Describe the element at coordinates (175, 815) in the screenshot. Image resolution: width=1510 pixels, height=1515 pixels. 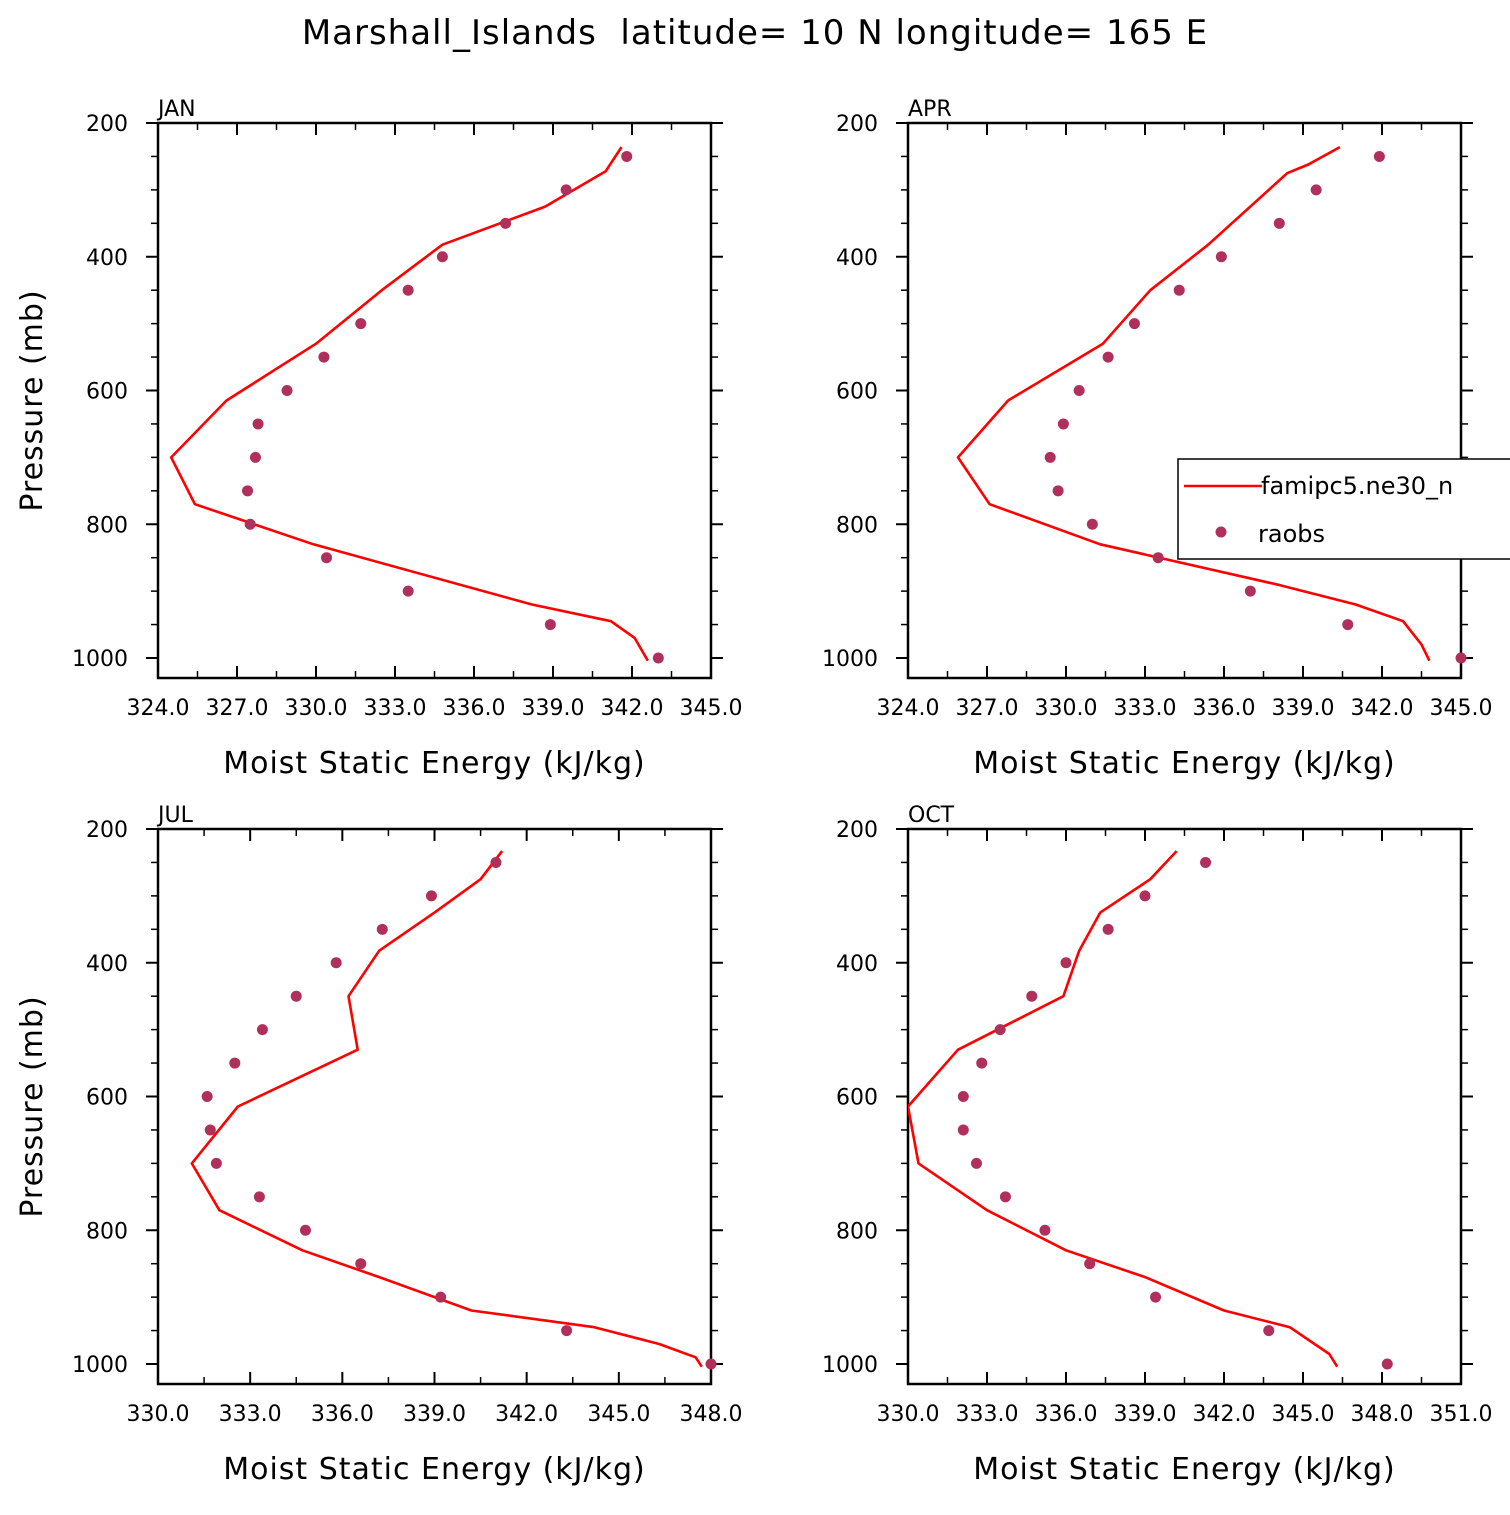
I see `panel-label: JUL` at that location.